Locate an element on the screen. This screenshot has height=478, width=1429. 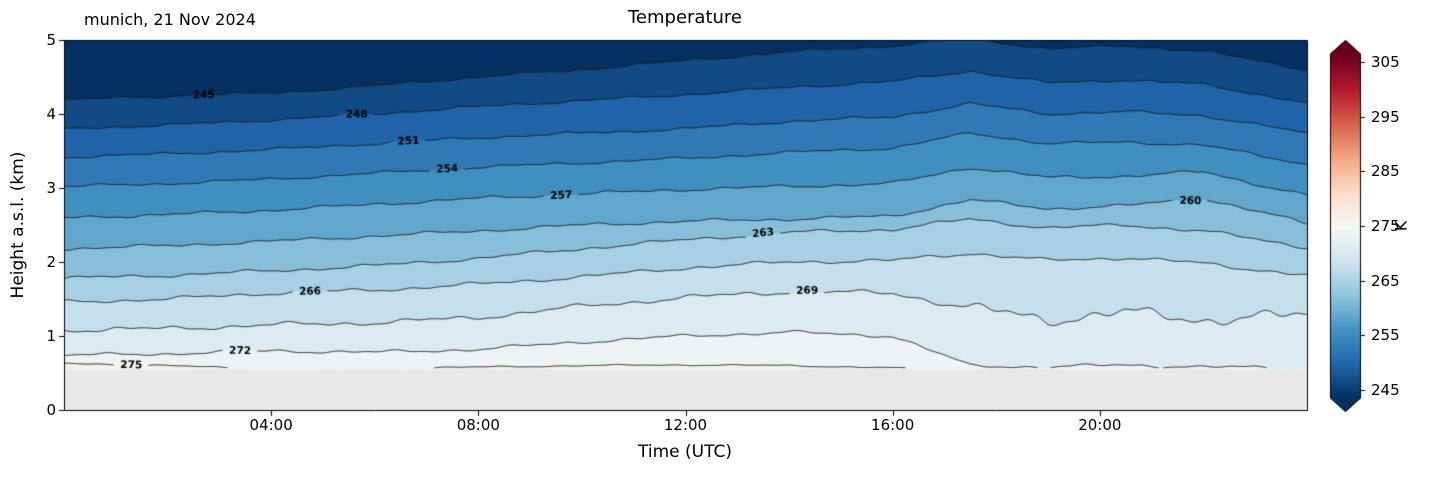
y-tick-label: 0 is located at coordinates (51, 410).